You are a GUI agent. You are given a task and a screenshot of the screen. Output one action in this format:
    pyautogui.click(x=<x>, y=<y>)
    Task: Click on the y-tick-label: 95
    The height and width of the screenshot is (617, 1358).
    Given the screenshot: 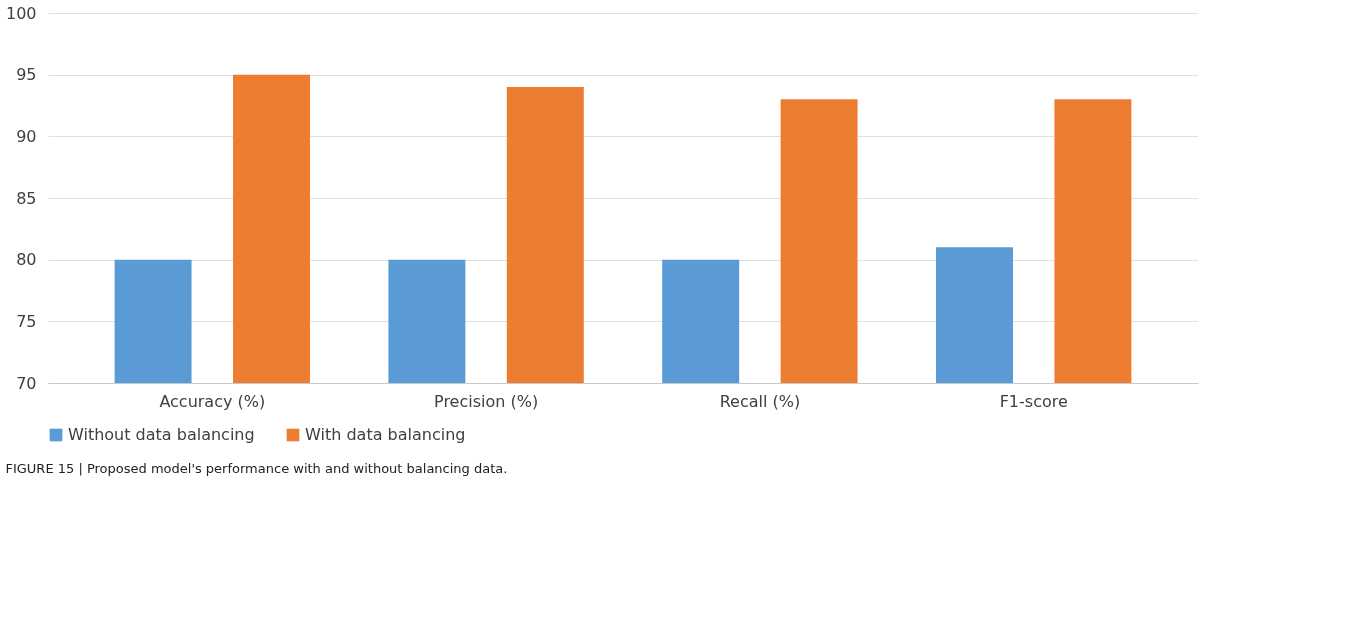 What is the action you would take?
    pyautogui.click(x=26, y=75)
    